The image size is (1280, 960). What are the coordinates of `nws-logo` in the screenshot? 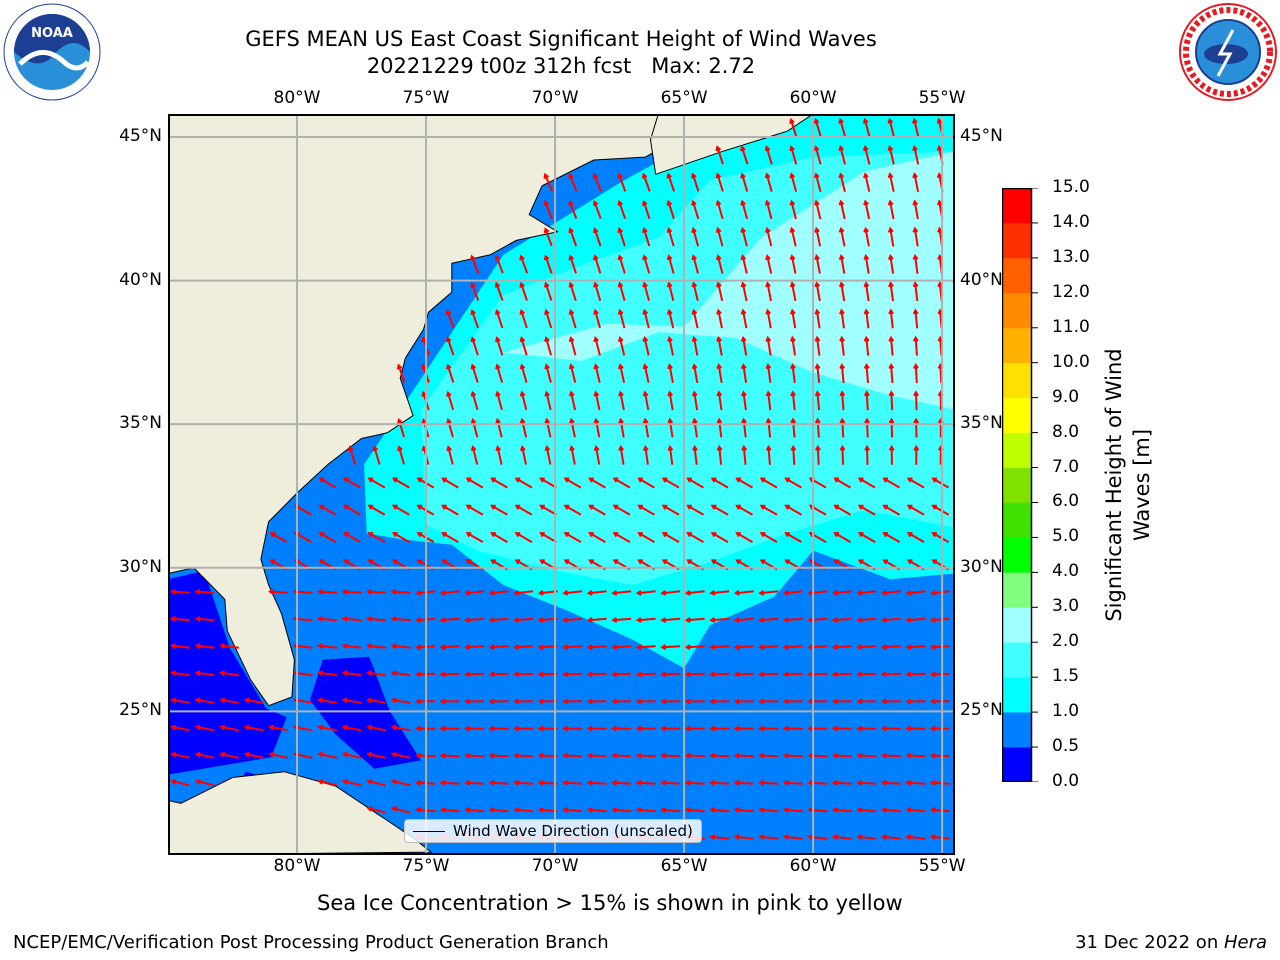 It's located at (1228, 52).